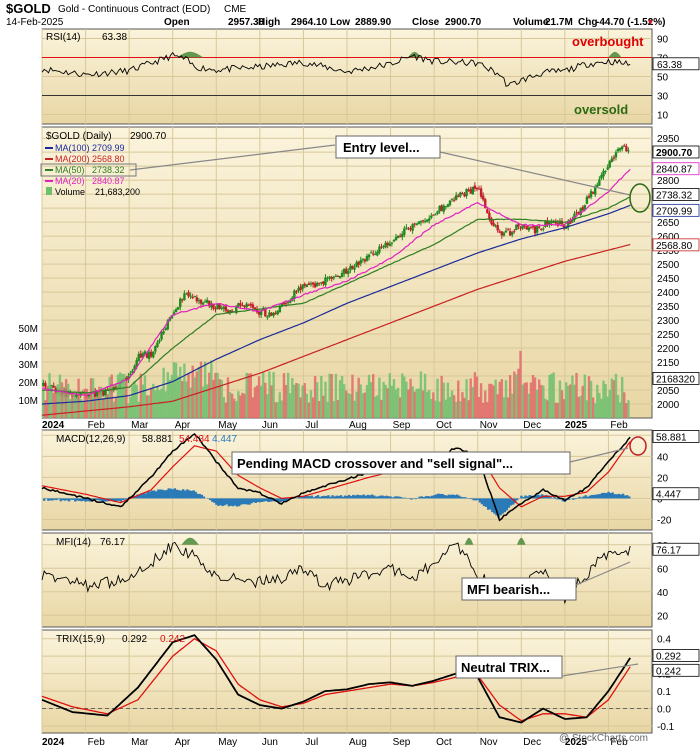  What do you see at coordinates (603, 738) in the screenshot?
I see `watermark: @ StockCharts.com` at bounding box center [603, 738].